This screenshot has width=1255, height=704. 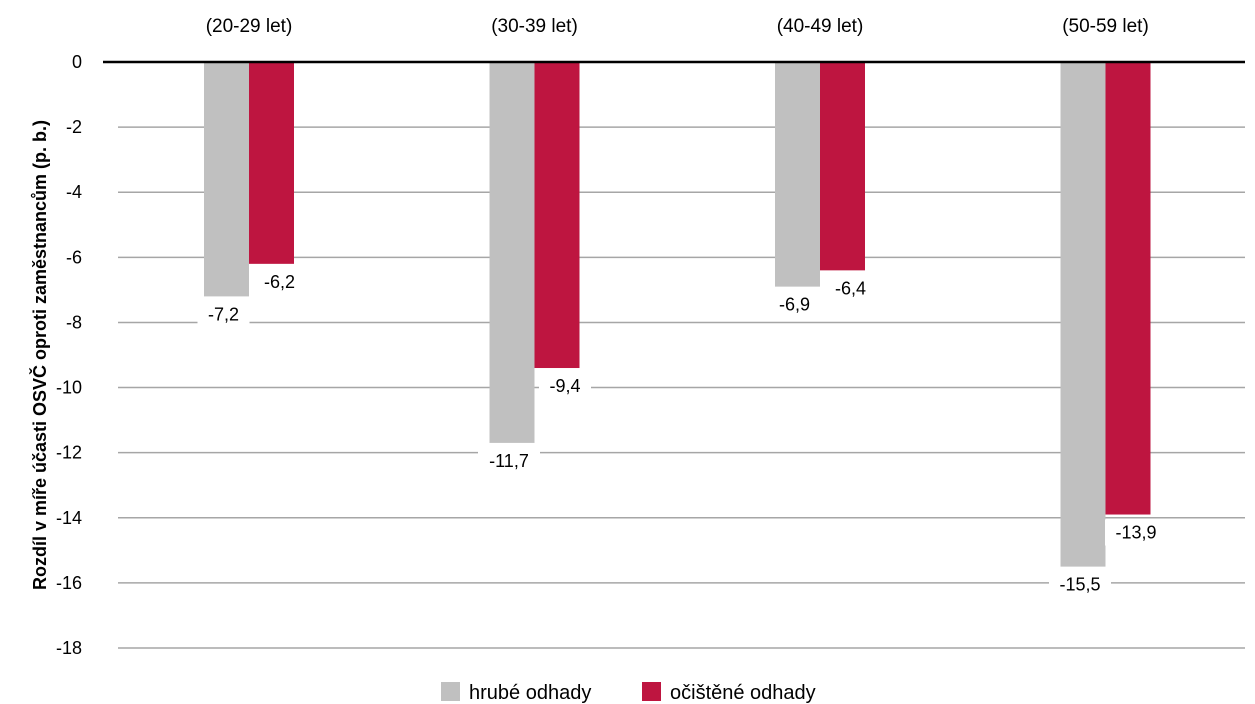 I want to click on data-label: -9,4, so click(x=564, y=386).